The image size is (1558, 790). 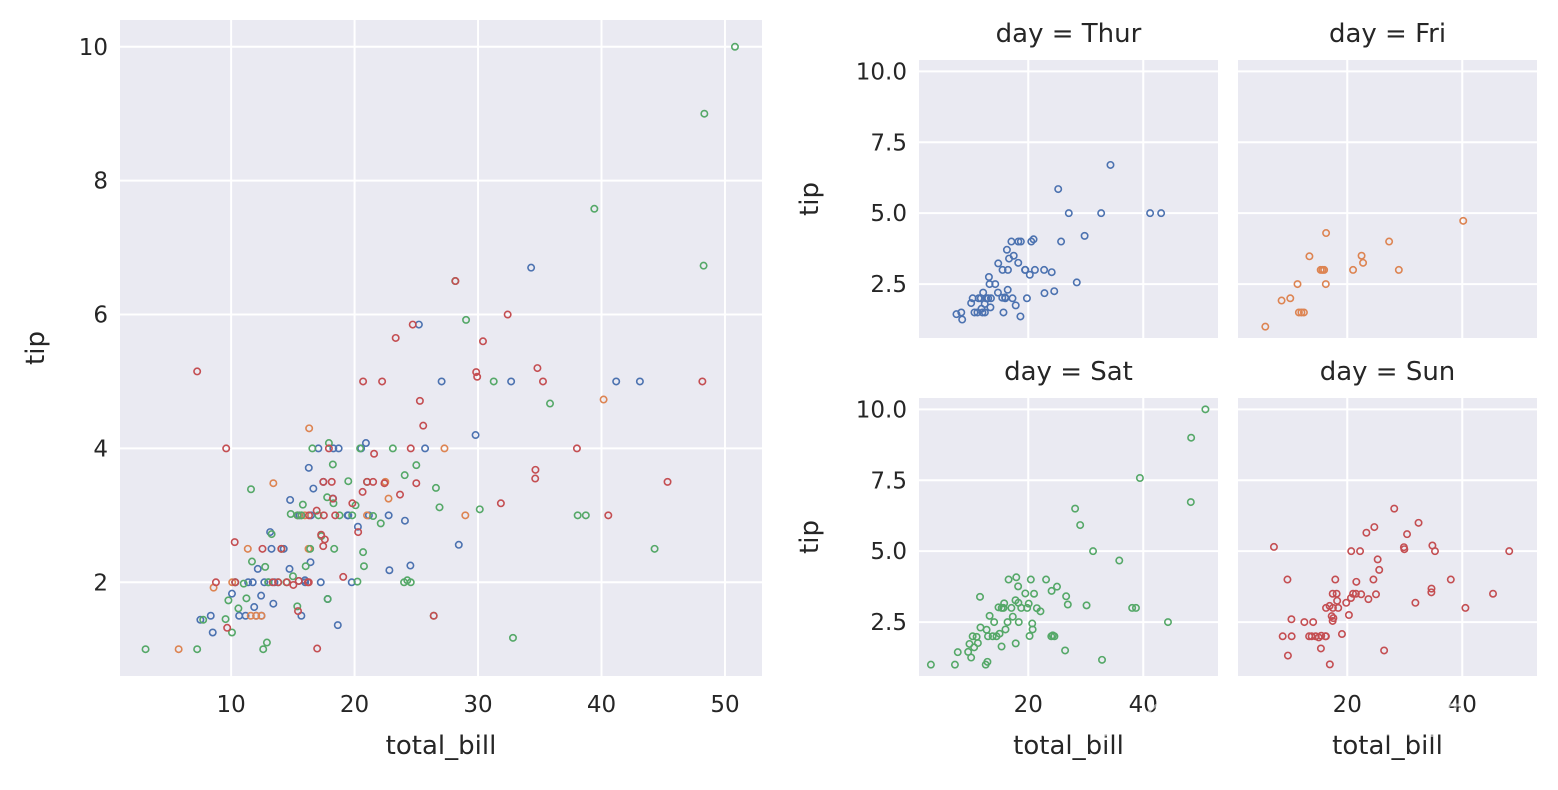 I want to click on y-tick-label: 5.0, so click(x=888, y=214).